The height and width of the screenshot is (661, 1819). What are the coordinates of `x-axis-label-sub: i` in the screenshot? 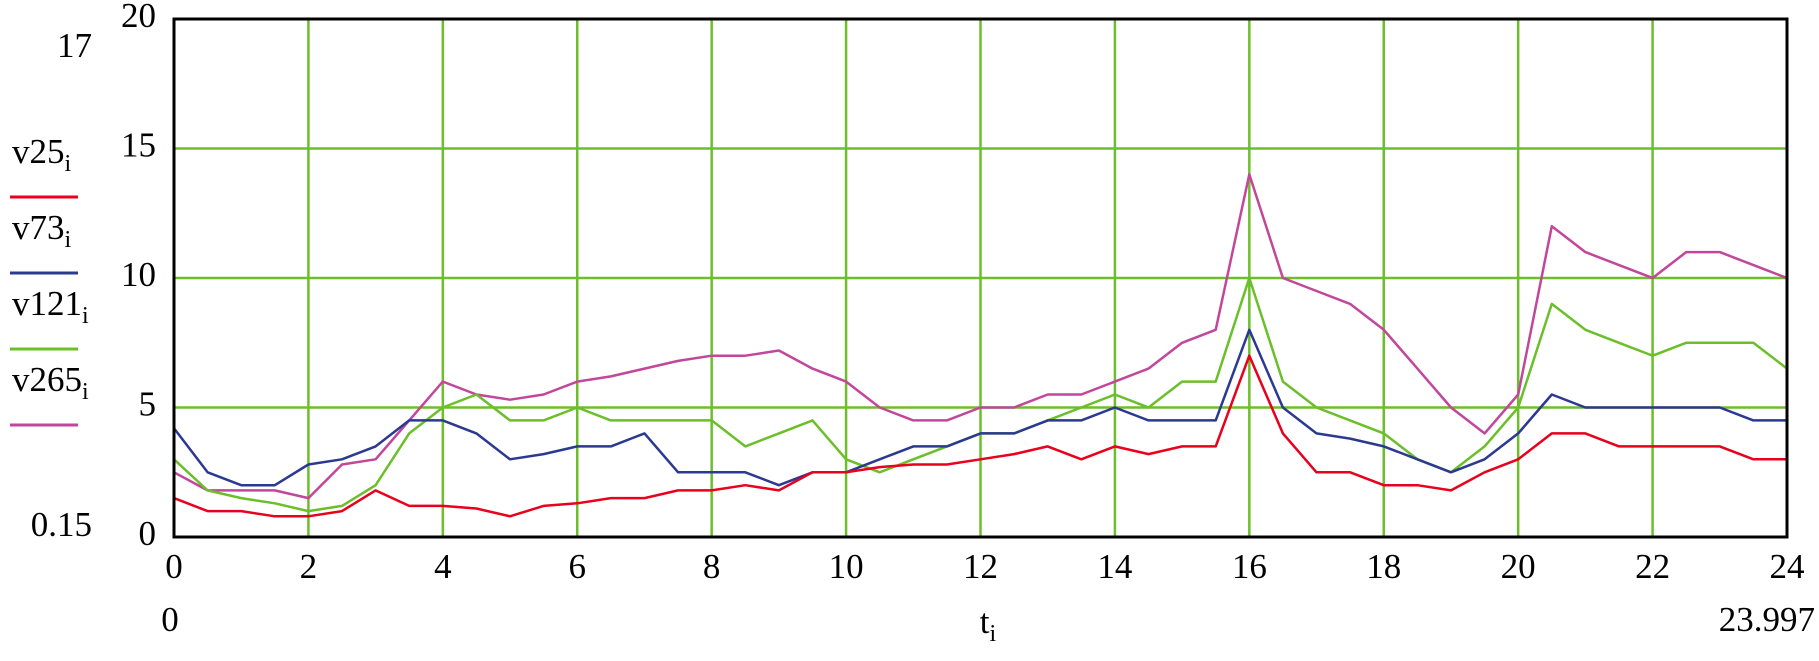 It's located at (993, 634).